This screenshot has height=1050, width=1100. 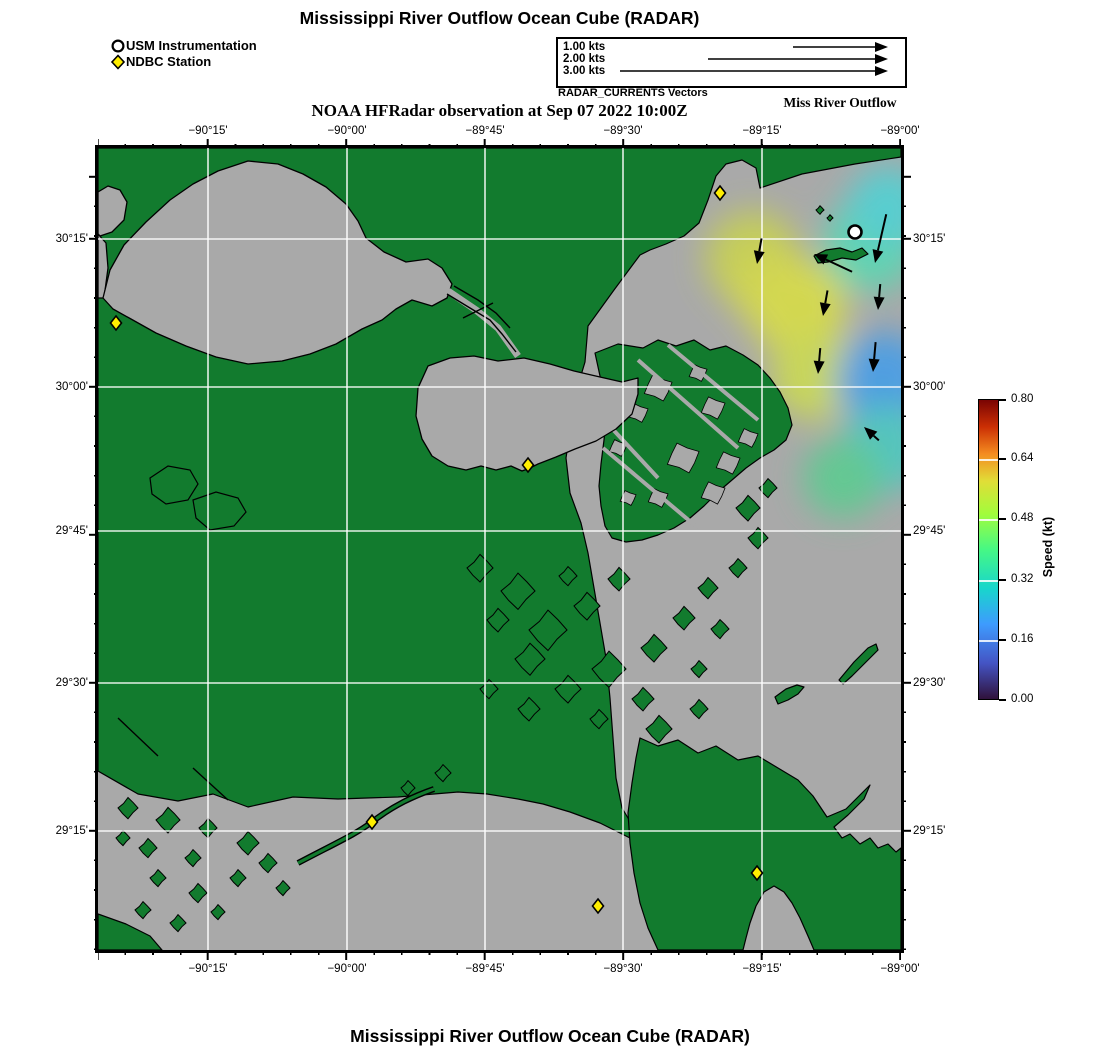 What do you see at coordinates (623, 969) in the screenshot?
I see `x-tick-bot-4: −89°30'` at bounding box center [623, 969].